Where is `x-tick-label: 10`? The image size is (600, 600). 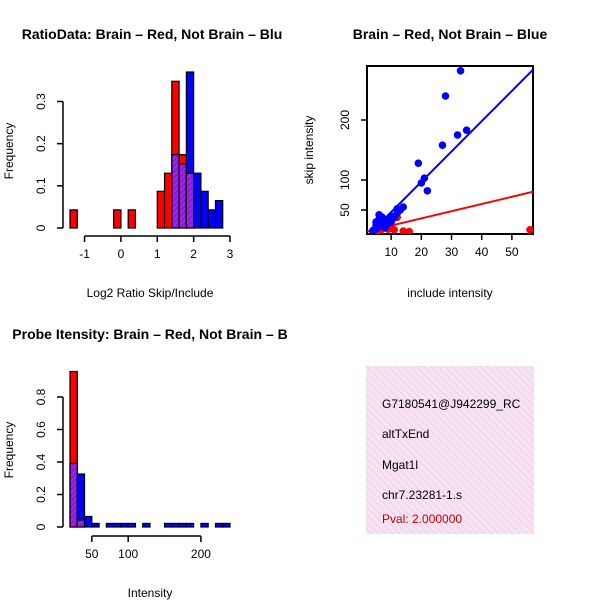 x-tick-label: 10 is located at coordinates (391, 252).